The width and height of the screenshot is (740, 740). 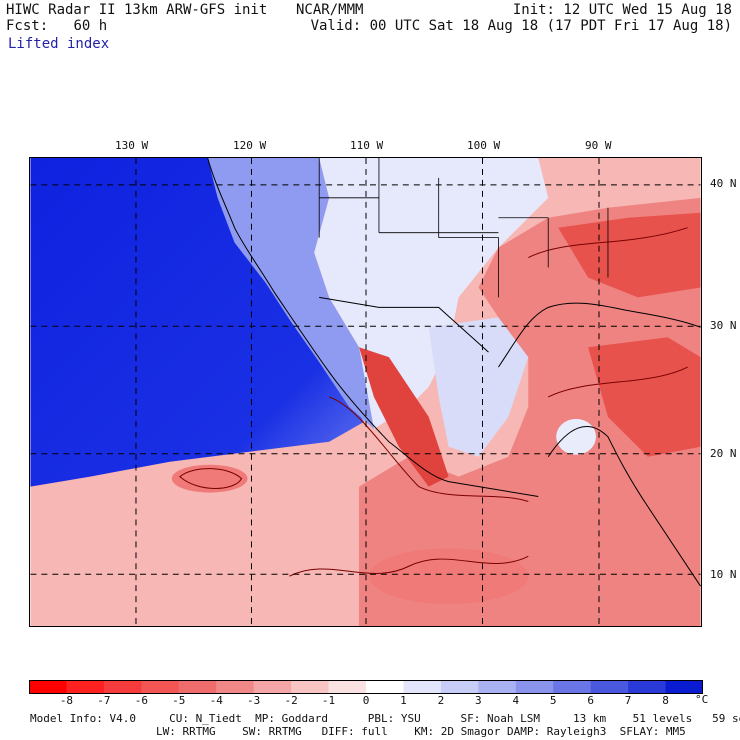 I want to click on colorbar-tick-label: -1, so click(x=328, y=700).